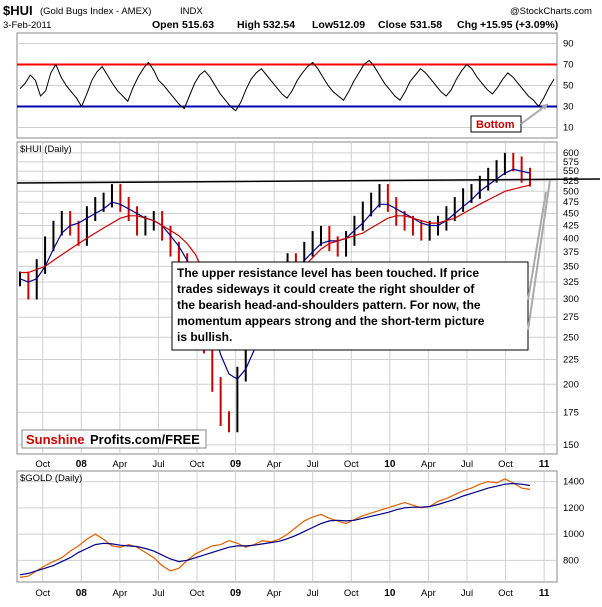 The width and height of the screenshot is (602, 607). Describe the element at coordinates (495, 125) in the screenshot. I see `bottom-label: Bottom` at that location.